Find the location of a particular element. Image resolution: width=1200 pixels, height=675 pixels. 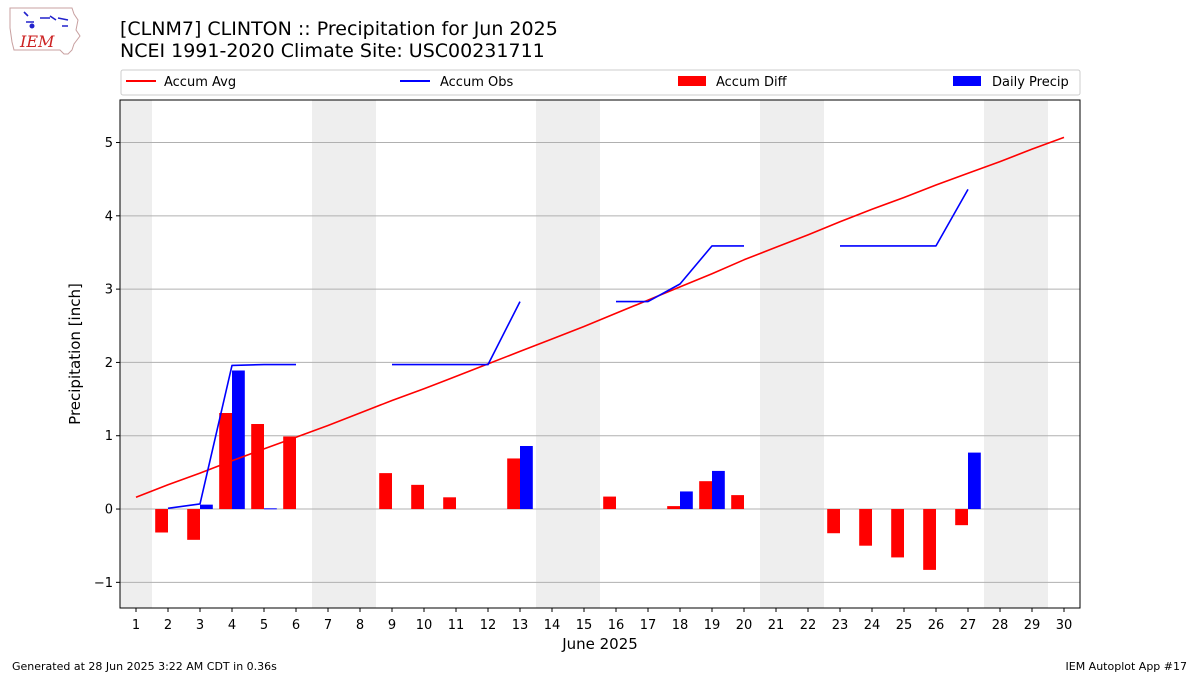

x-tick-label: 1 is located at coordinates (136, 625).